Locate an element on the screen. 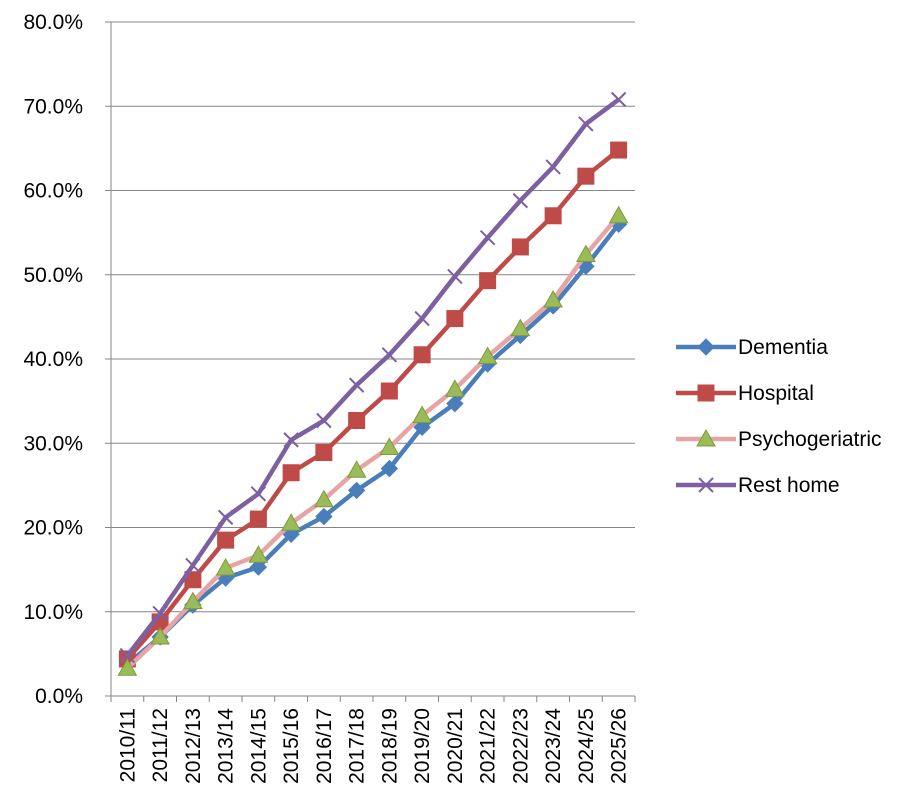  y-tick-label: 30.0% is located at coordinates (53, 443).